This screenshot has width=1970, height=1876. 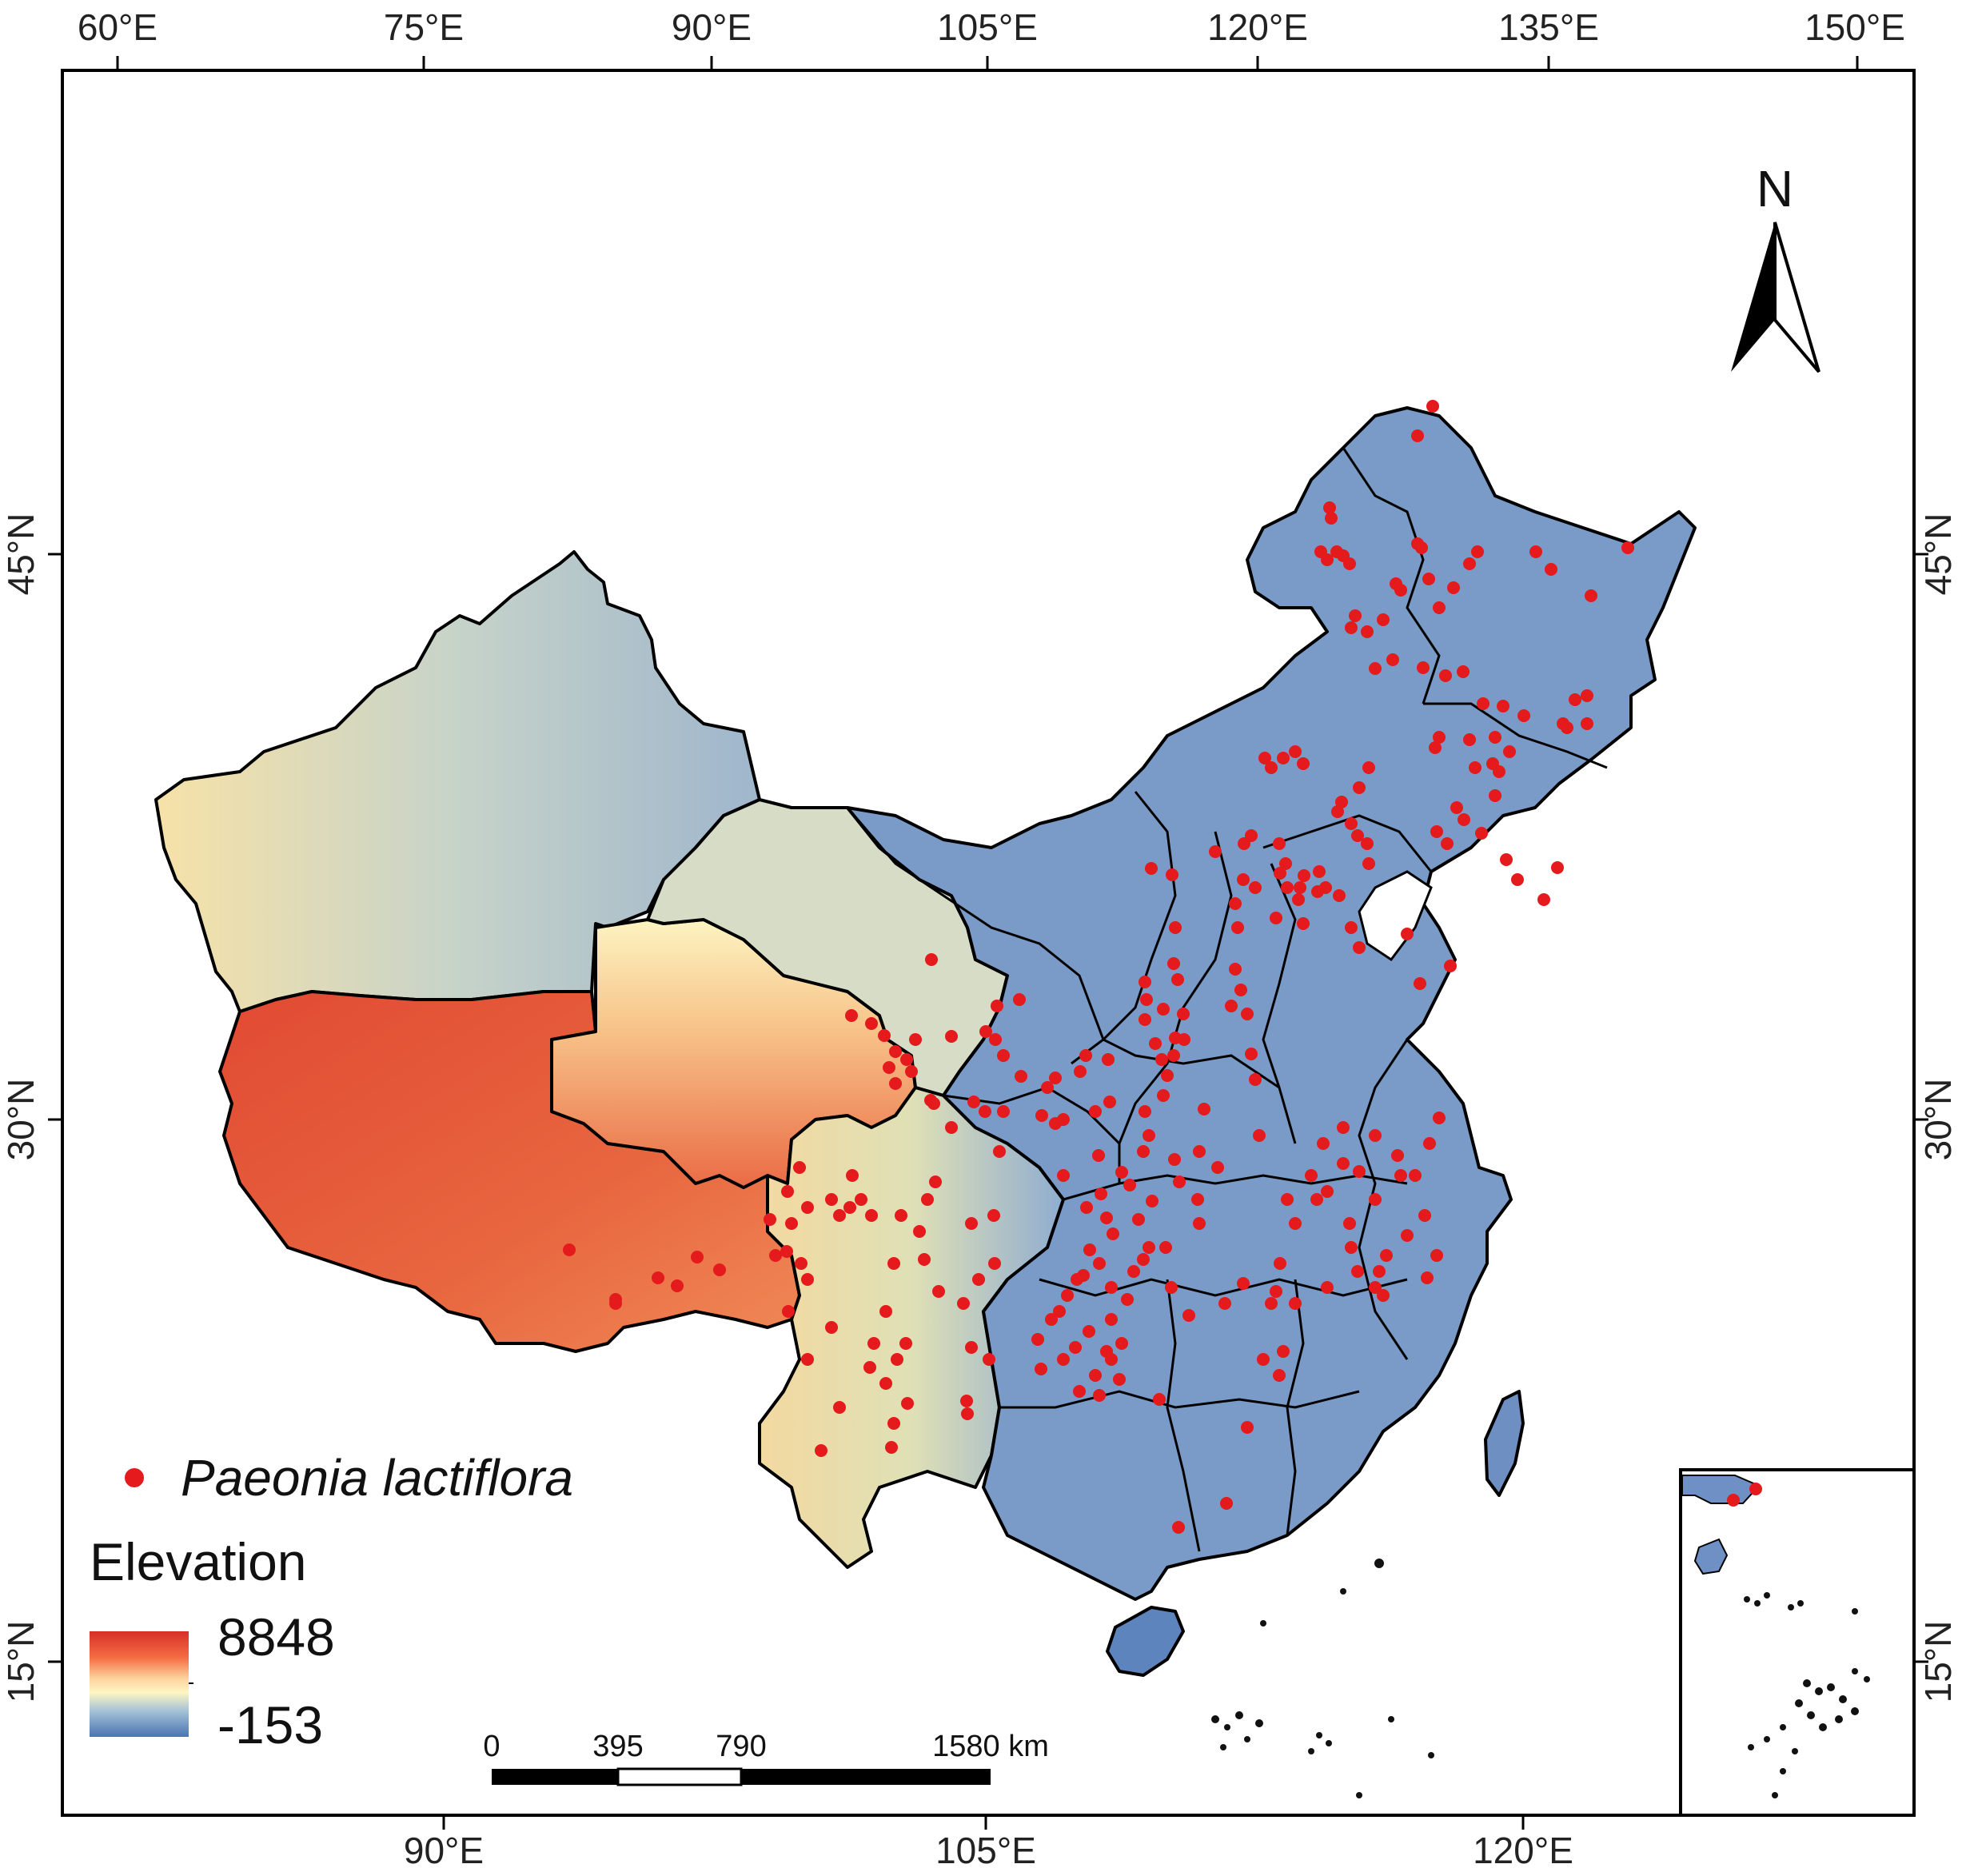 What do you see at coordinates (55, 1108) in the screenshot?
I see `left-tick-marks` at bounding box center [55, 1108].